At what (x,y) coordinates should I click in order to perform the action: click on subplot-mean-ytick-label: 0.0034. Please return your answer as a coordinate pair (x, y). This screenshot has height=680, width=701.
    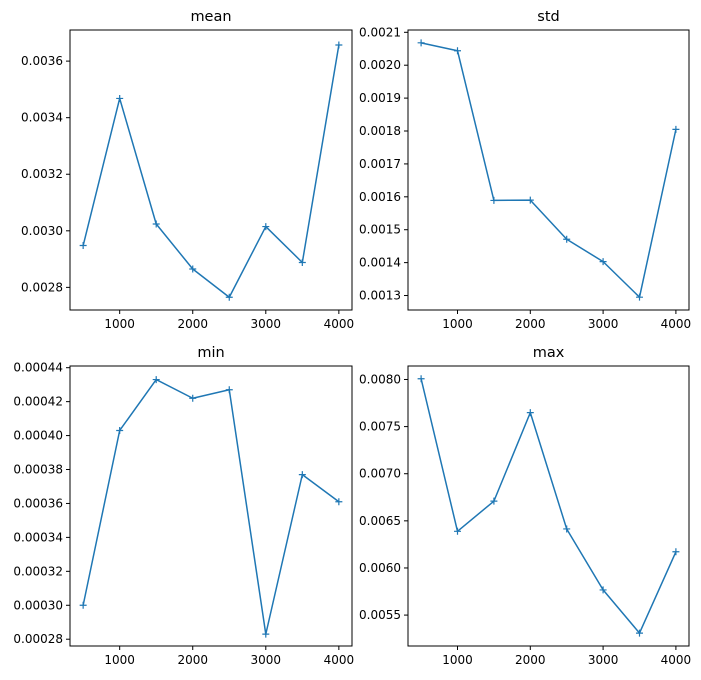
    Looking at the image, I should click on (42, 118).